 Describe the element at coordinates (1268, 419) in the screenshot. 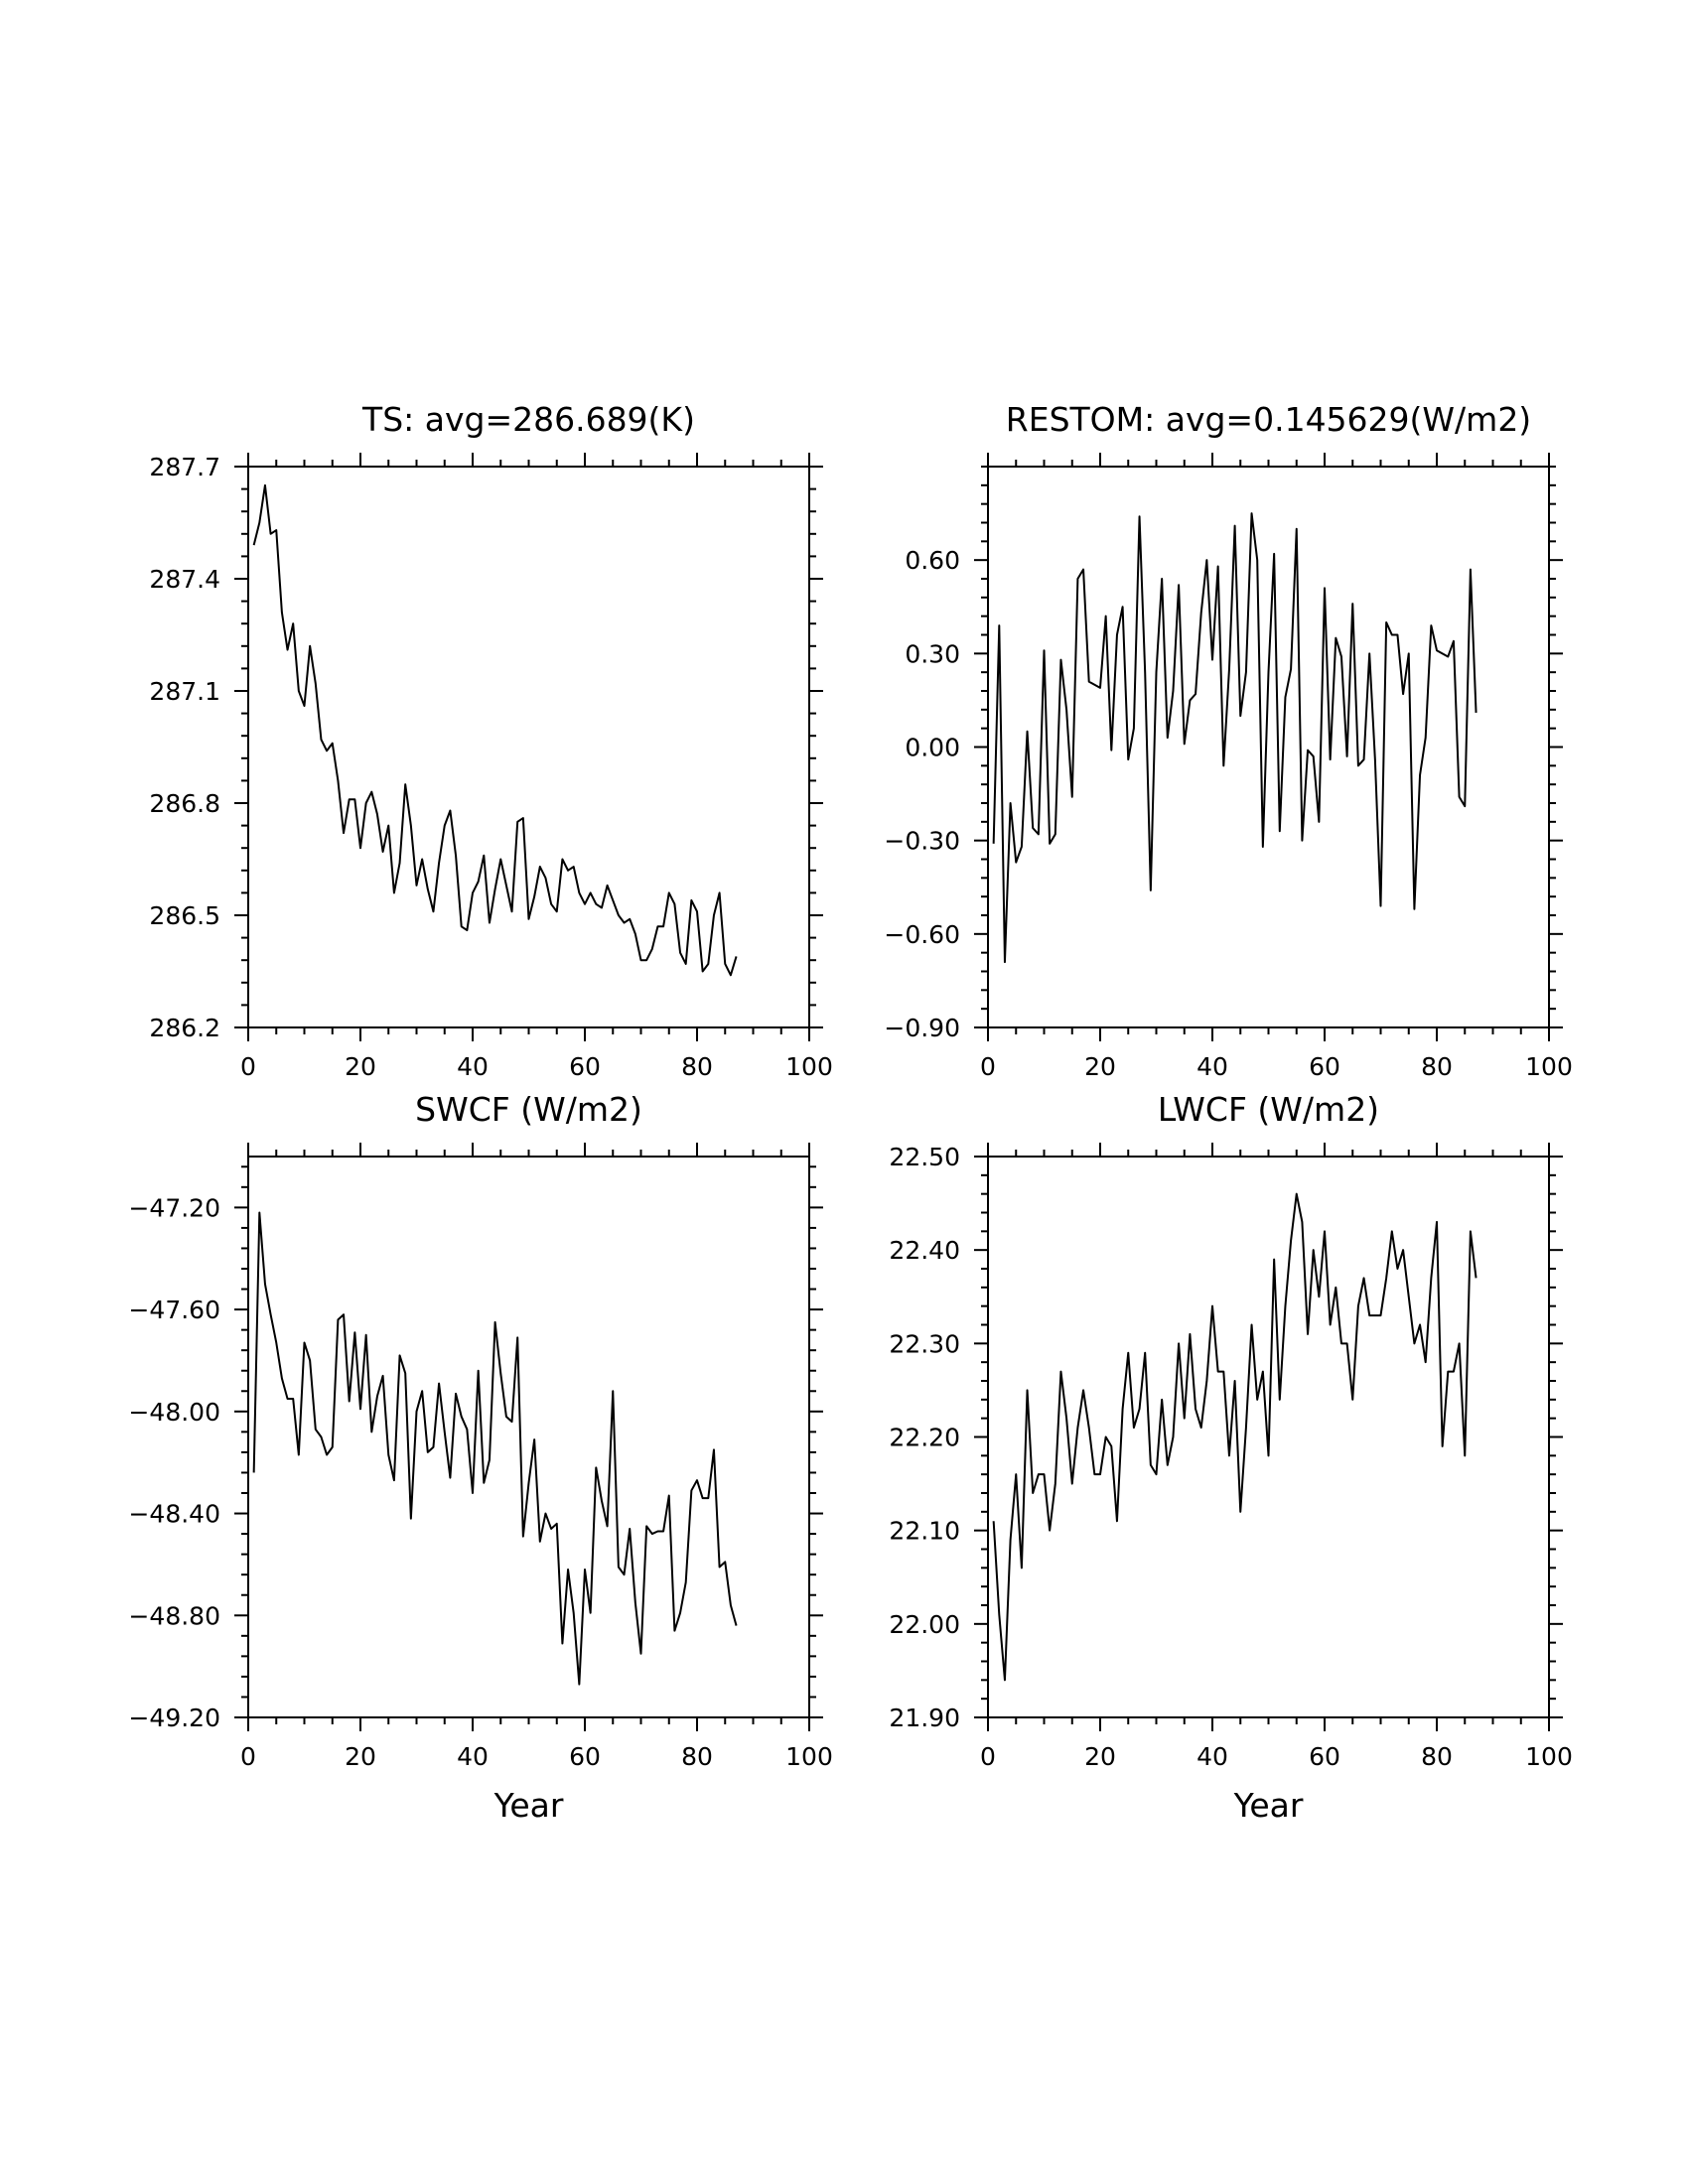

I see `restom-chart-title: RESTOM: avg=0.145629(W/m2)` at that location.